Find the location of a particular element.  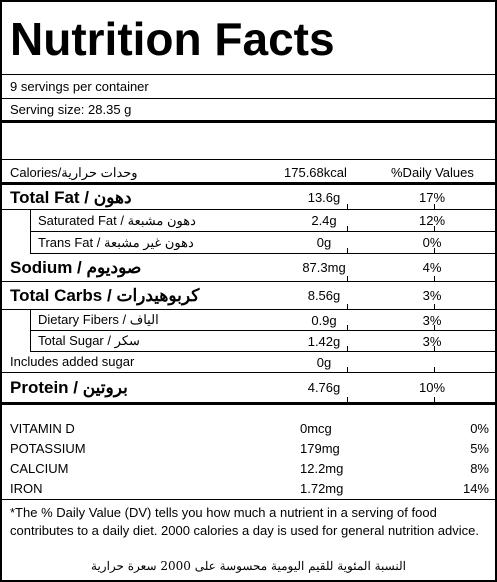

vitamin-name: POTASSIUM is located at coordinates (48, 448).